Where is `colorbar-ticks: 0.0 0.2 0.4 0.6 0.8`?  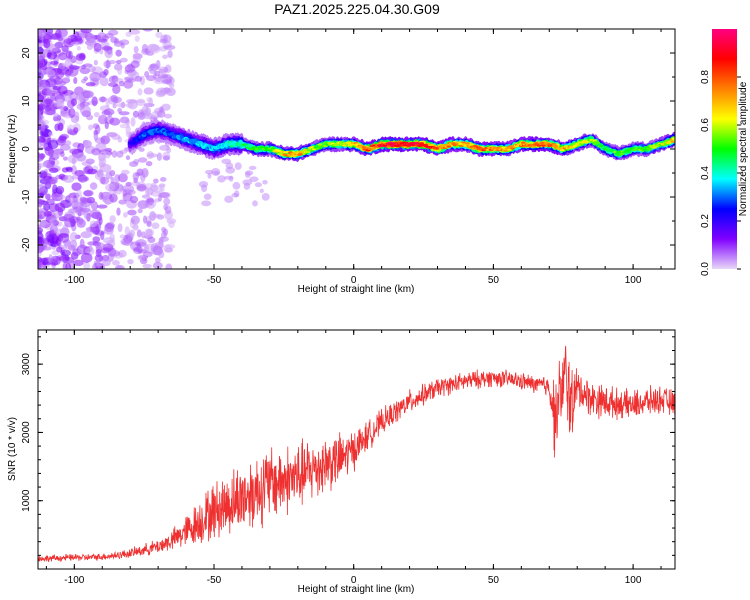 colorbar-ticks: 0.0 0.2 0.4 0.6 0.8 is located at coordinates (720, 173).